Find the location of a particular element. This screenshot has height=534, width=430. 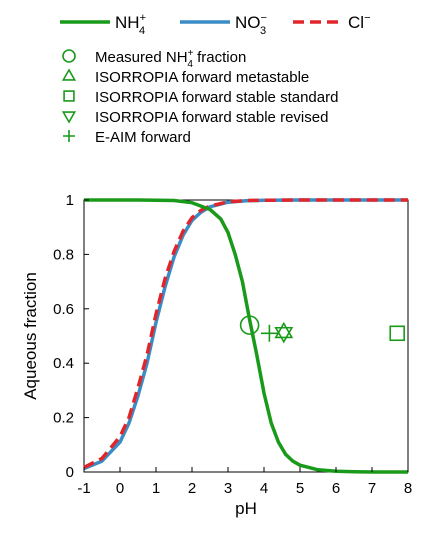

y-axis-ticks: 0 0.2 0.4 0.6 0.8 1 is located at coordinates (71, 336).